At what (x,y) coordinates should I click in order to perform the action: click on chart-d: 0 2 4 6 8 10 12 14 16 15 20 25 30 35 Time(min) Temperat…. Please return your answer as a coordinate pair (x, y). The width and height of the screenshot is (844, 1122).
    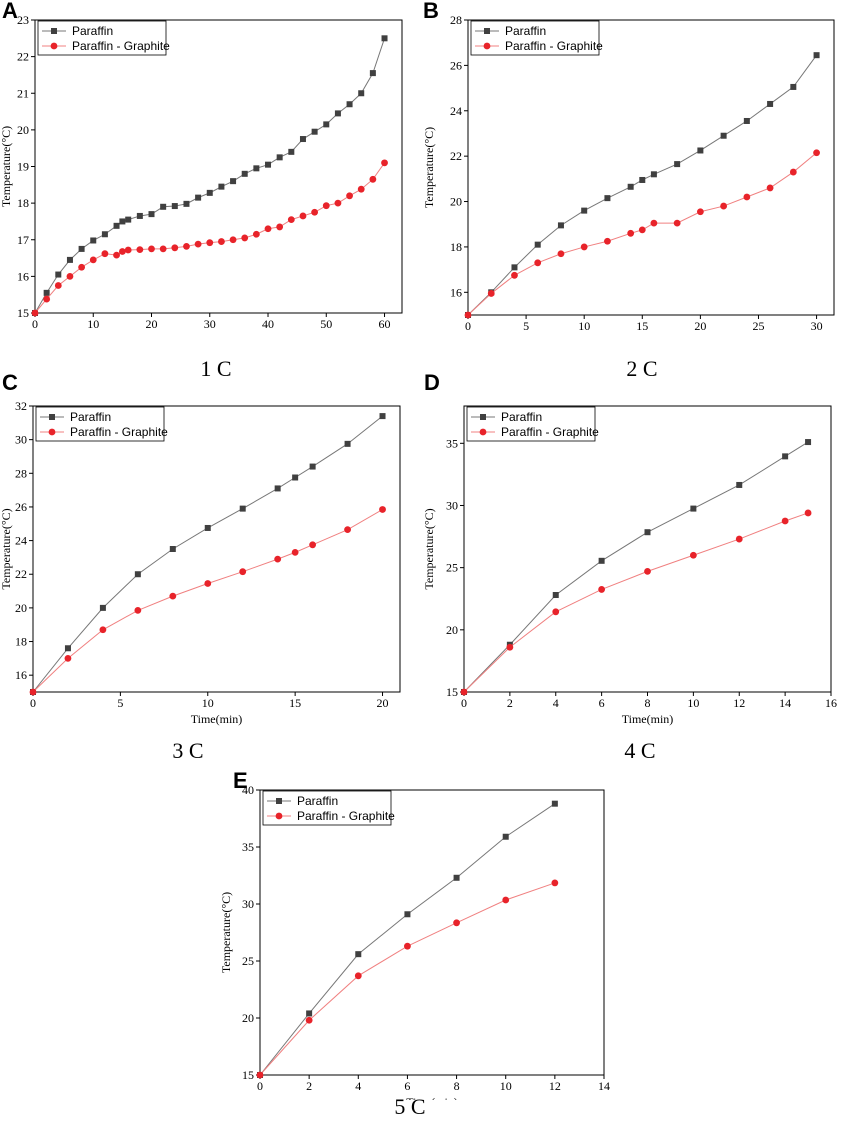
    Looking at the image, I should click on (630, 565).